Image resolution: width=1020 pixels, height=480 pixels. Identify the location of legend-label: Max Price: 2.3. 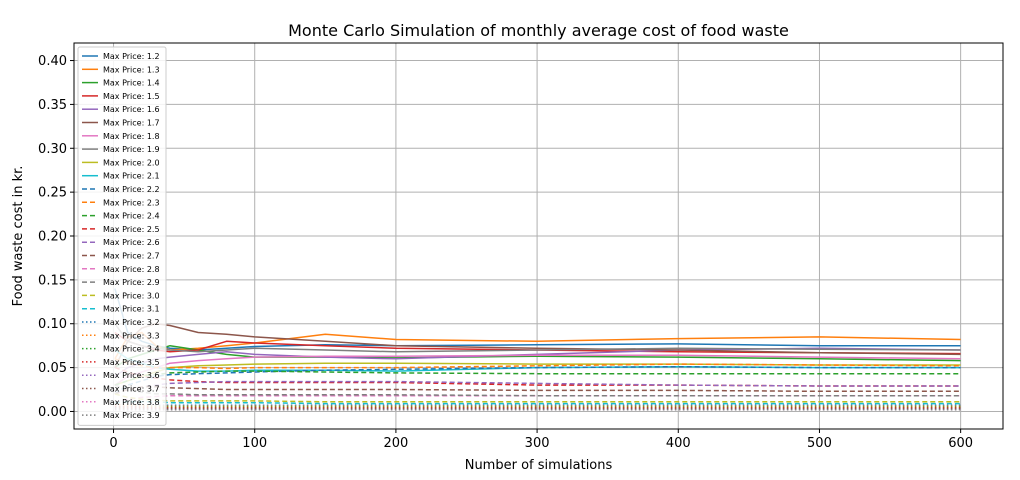
(131, 202).